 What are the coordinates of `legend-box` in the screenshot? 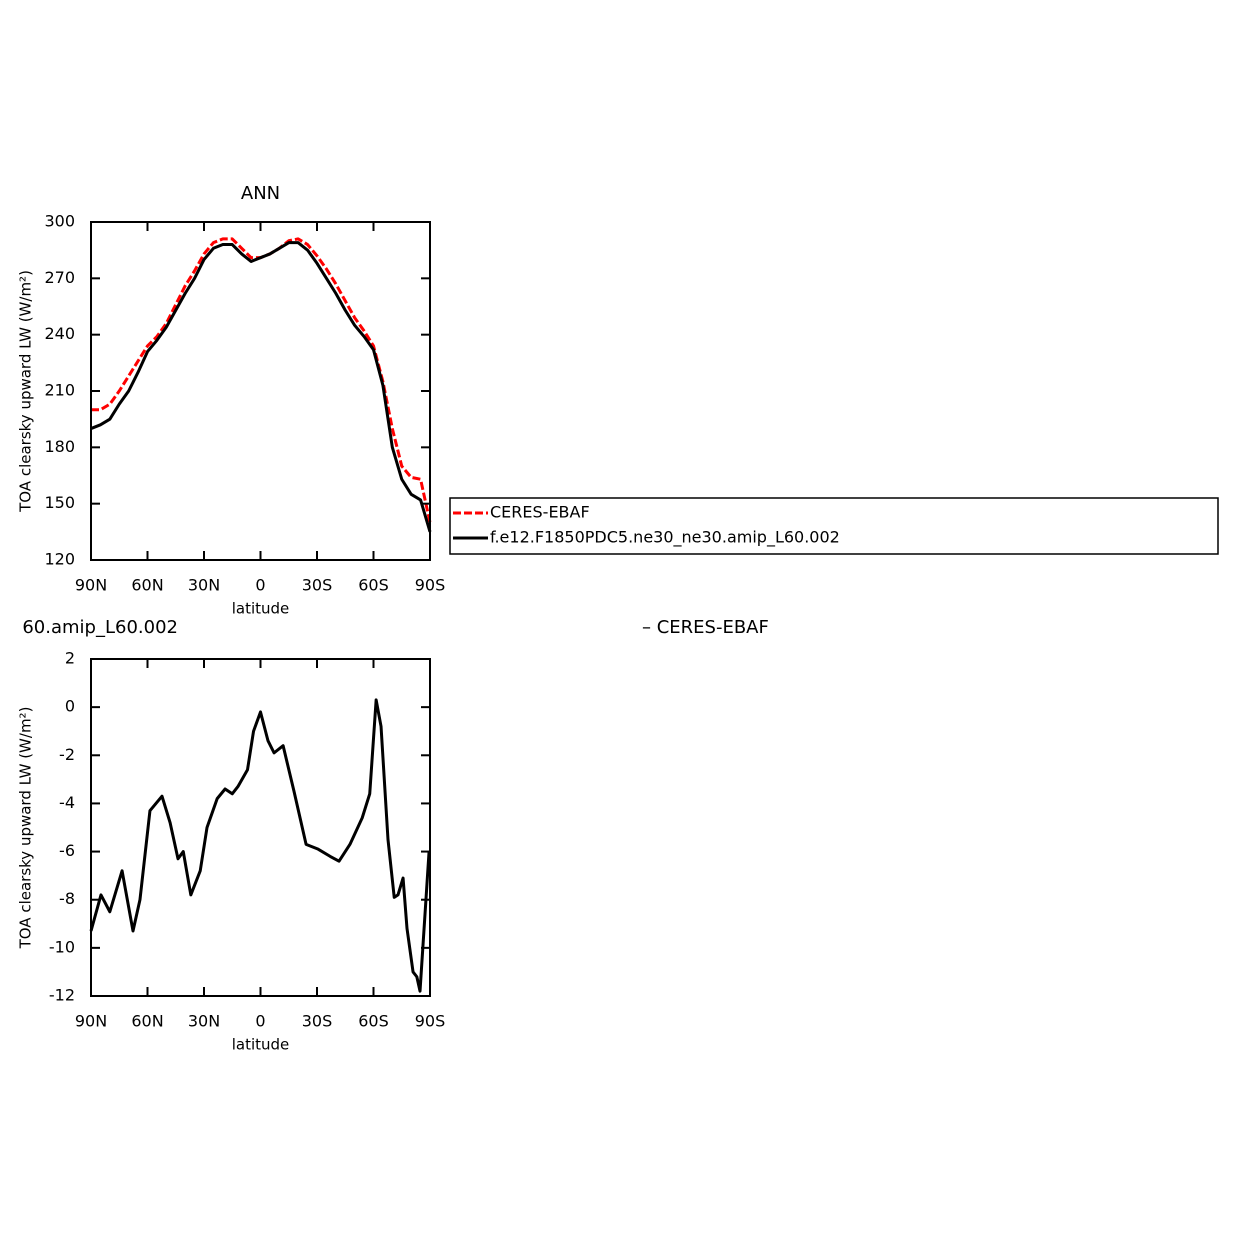 It's located at (834, 526).